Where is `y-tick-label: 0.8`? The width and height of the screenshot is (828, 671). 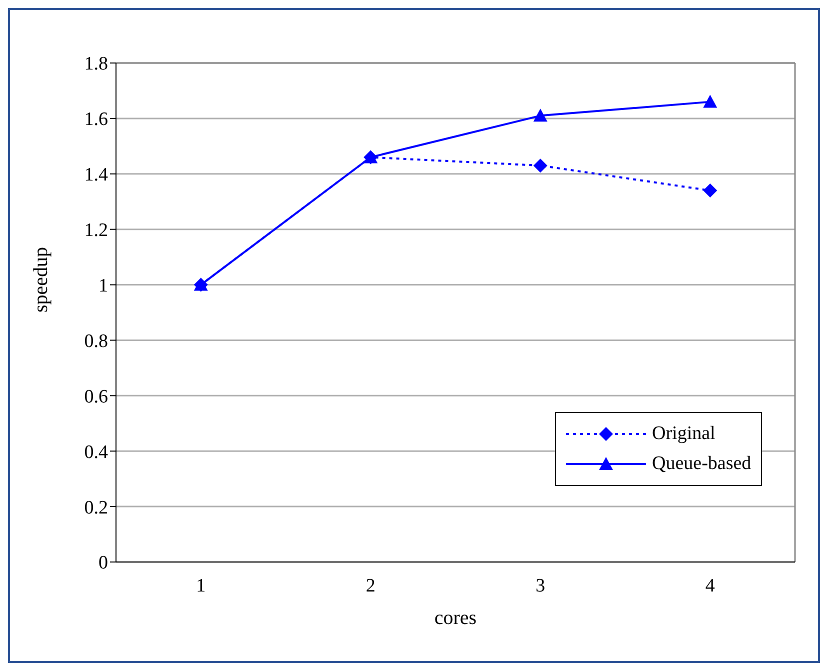 y-tick-label: 0.8 is located at coordinates (96, 341).